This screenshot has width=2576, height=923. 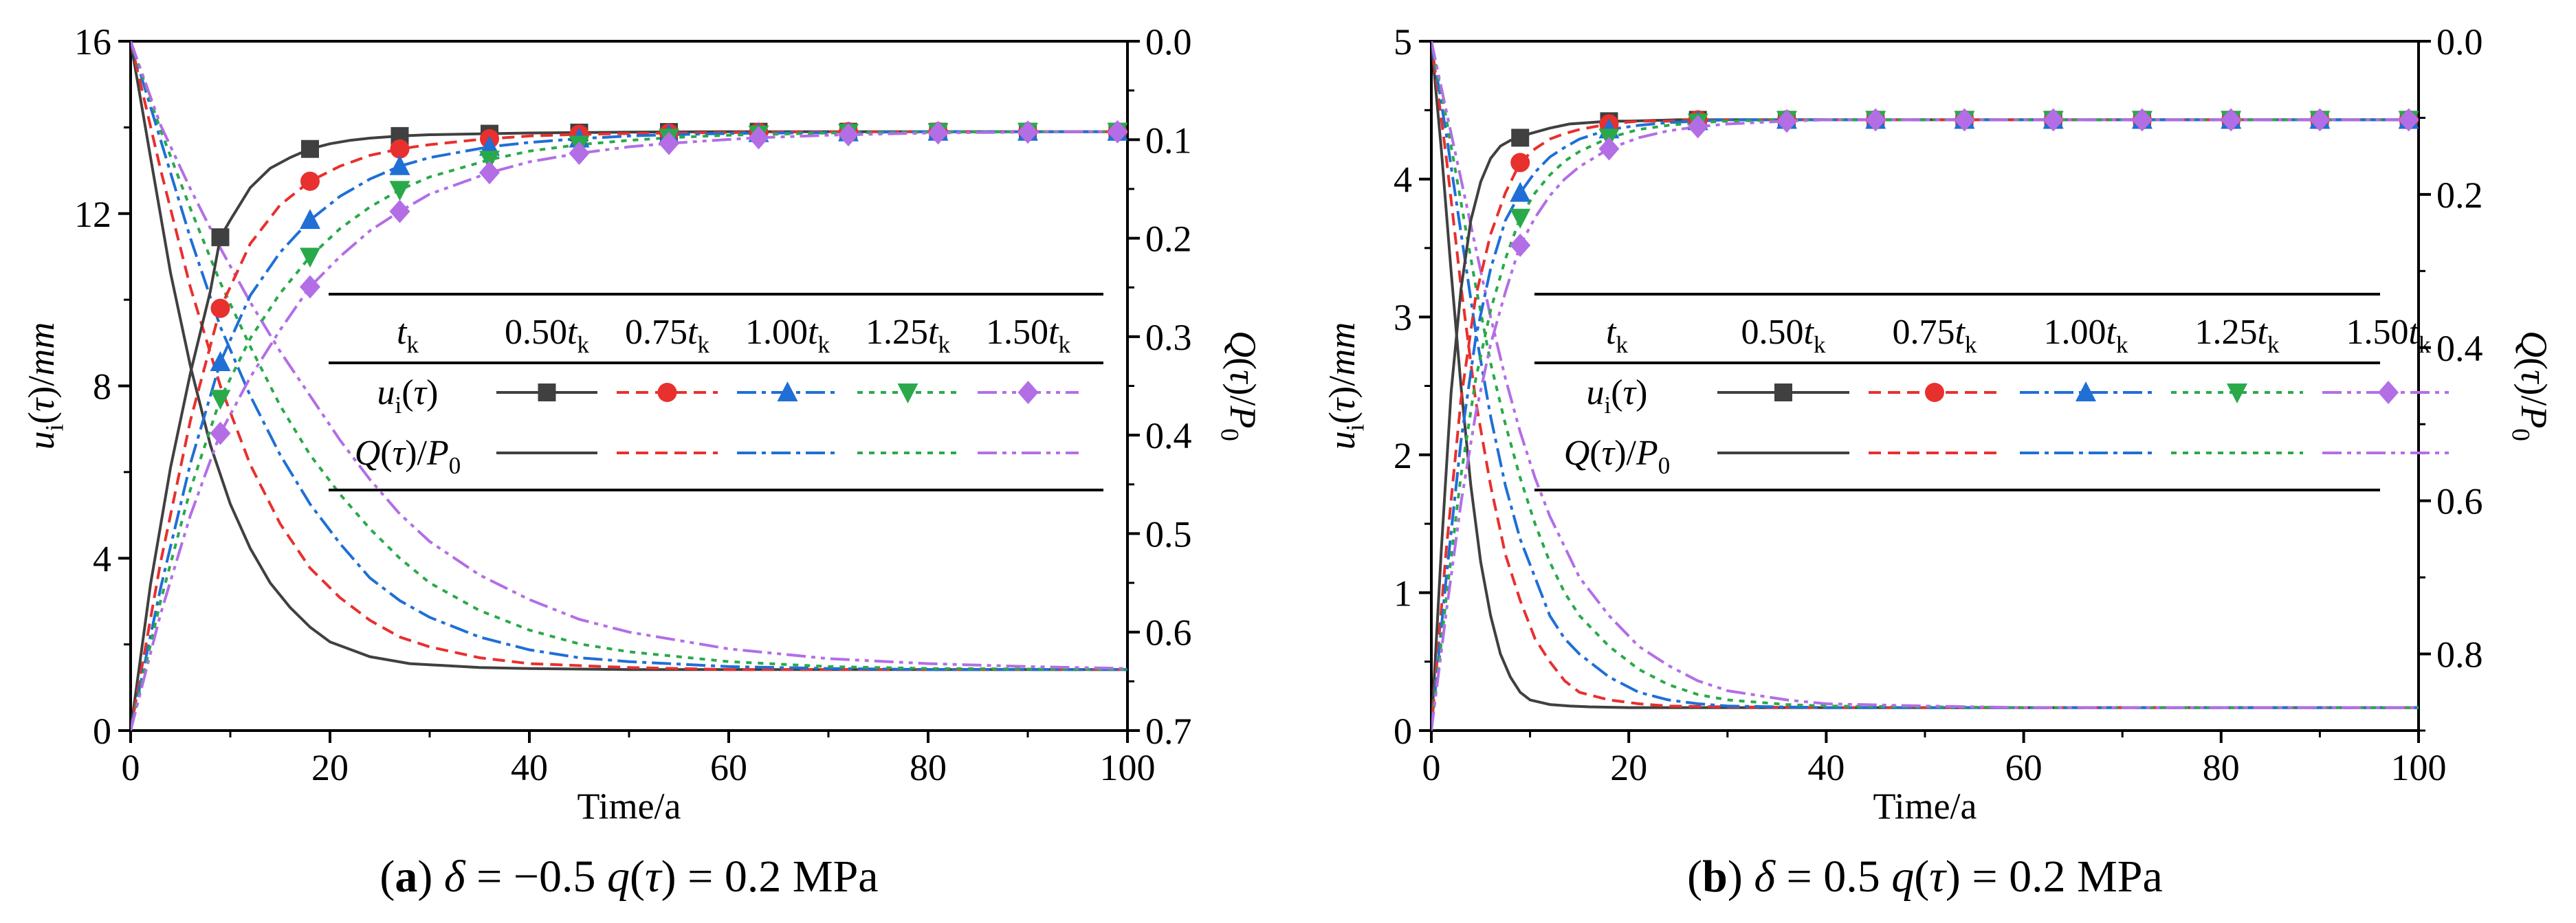 I want to click on y-right-tick-label: 0.7, so click(x=1168, y=731).